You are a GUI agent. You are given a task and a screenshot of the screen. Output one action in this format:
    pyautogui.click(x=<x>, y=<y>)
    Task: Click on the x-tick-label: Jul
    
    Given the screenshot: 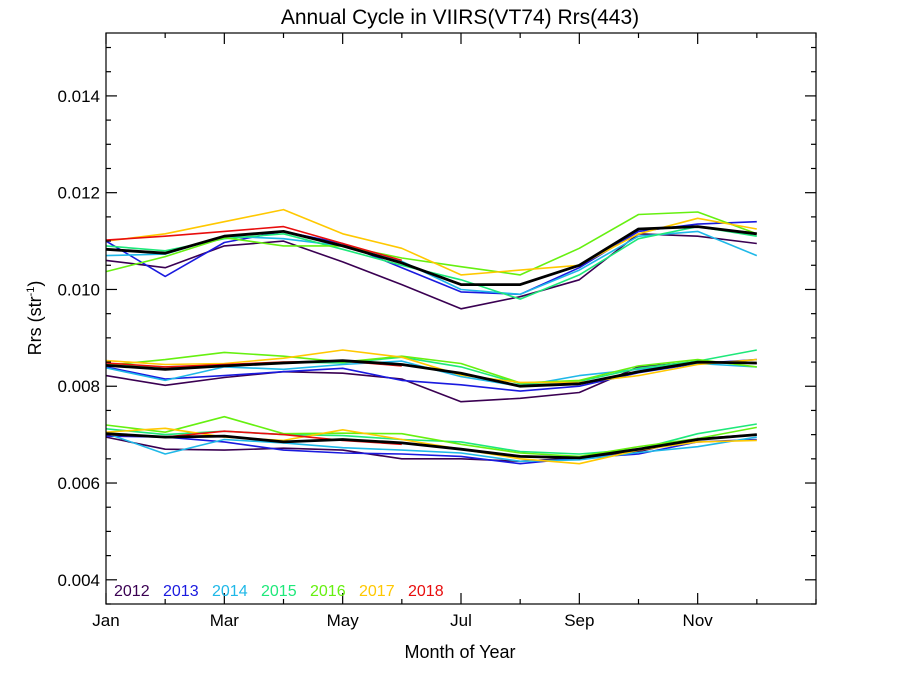 What is the action you would take?
    pyautogui.click(x=461, y=620)
    